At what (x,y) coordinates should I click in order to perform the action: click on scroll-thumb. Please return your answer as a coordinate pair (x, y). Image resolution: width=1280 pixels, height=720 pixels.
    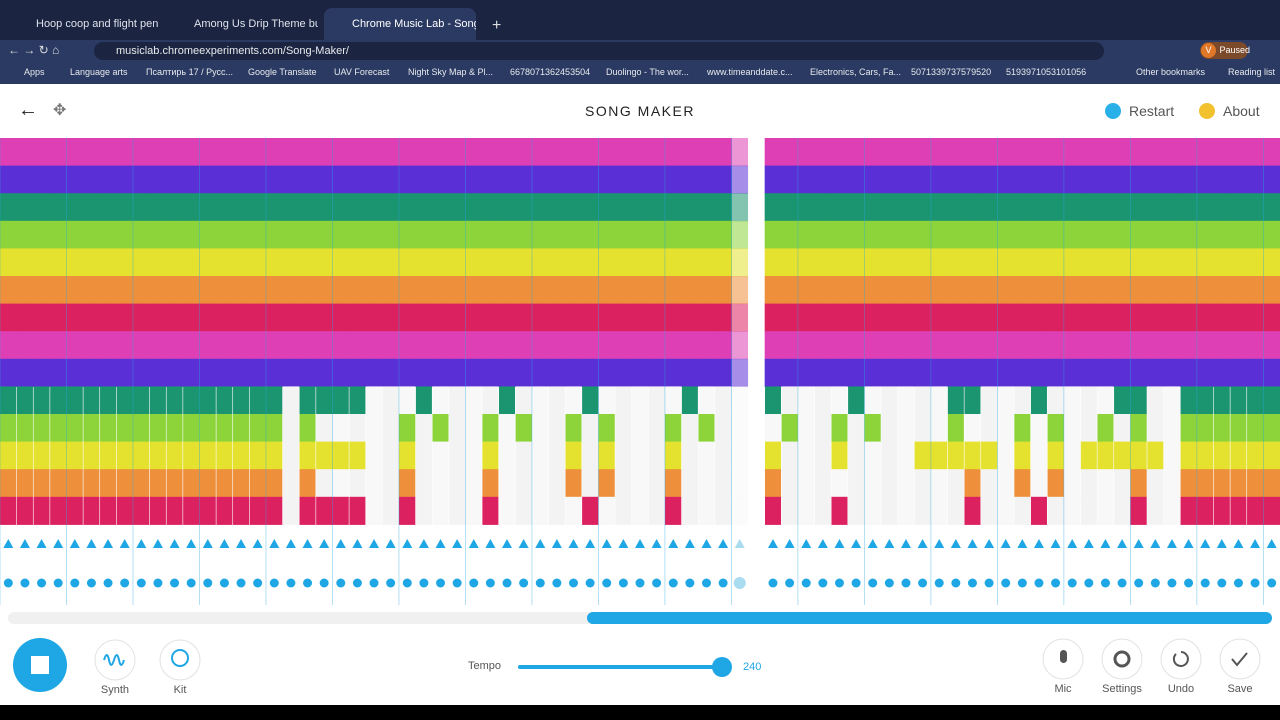
    Looking at the image, I should click on (929, 618).